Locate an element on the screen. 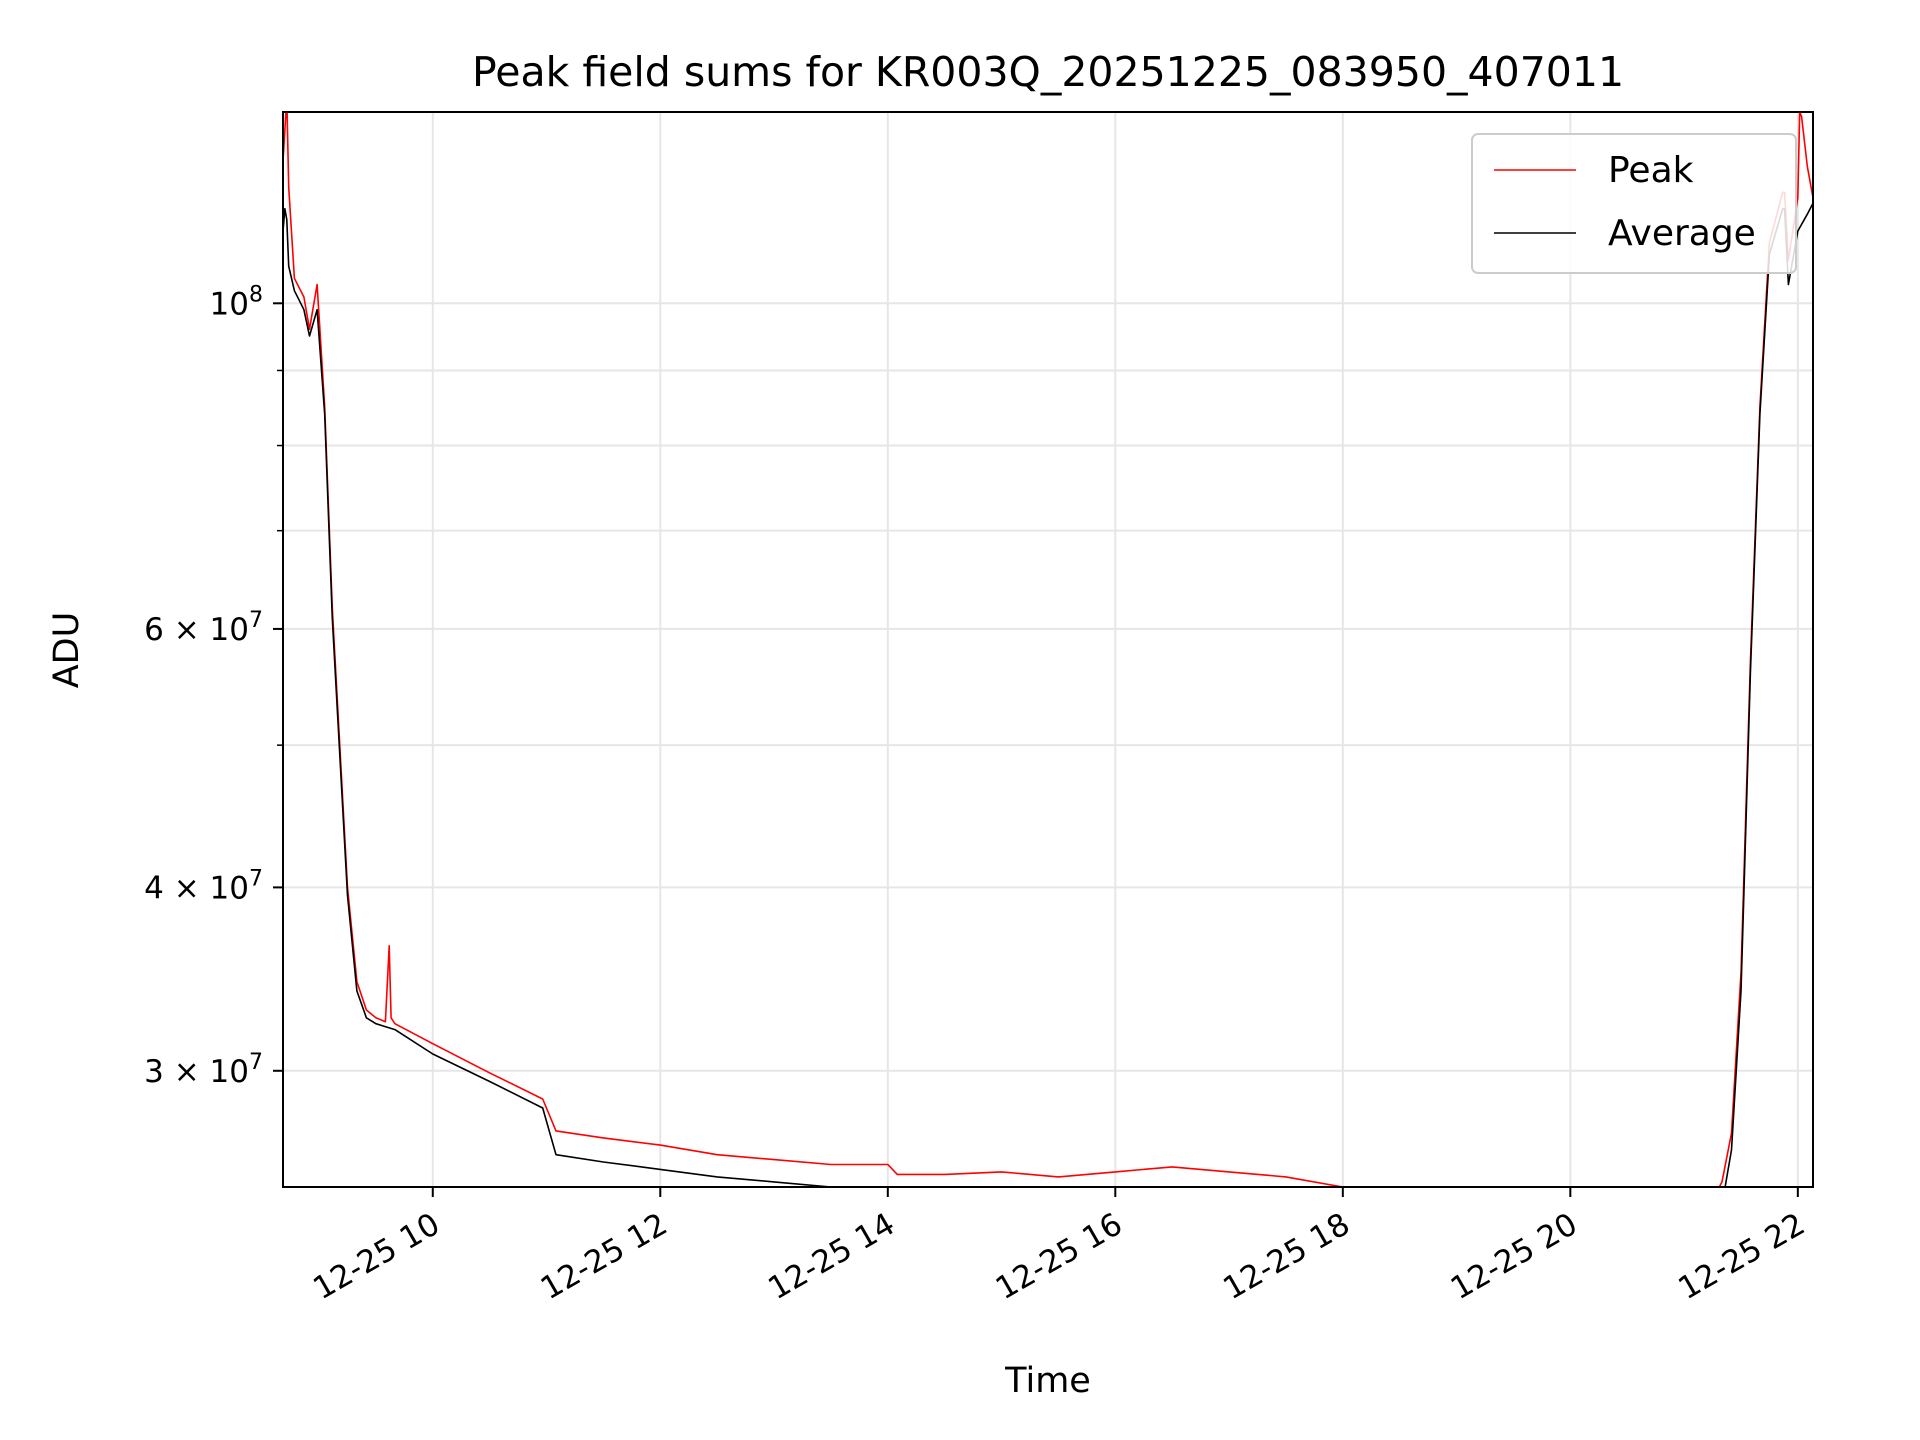 The image size is (1920, 1440). legend-average-label: Average is located at coordinates (1682, 233).